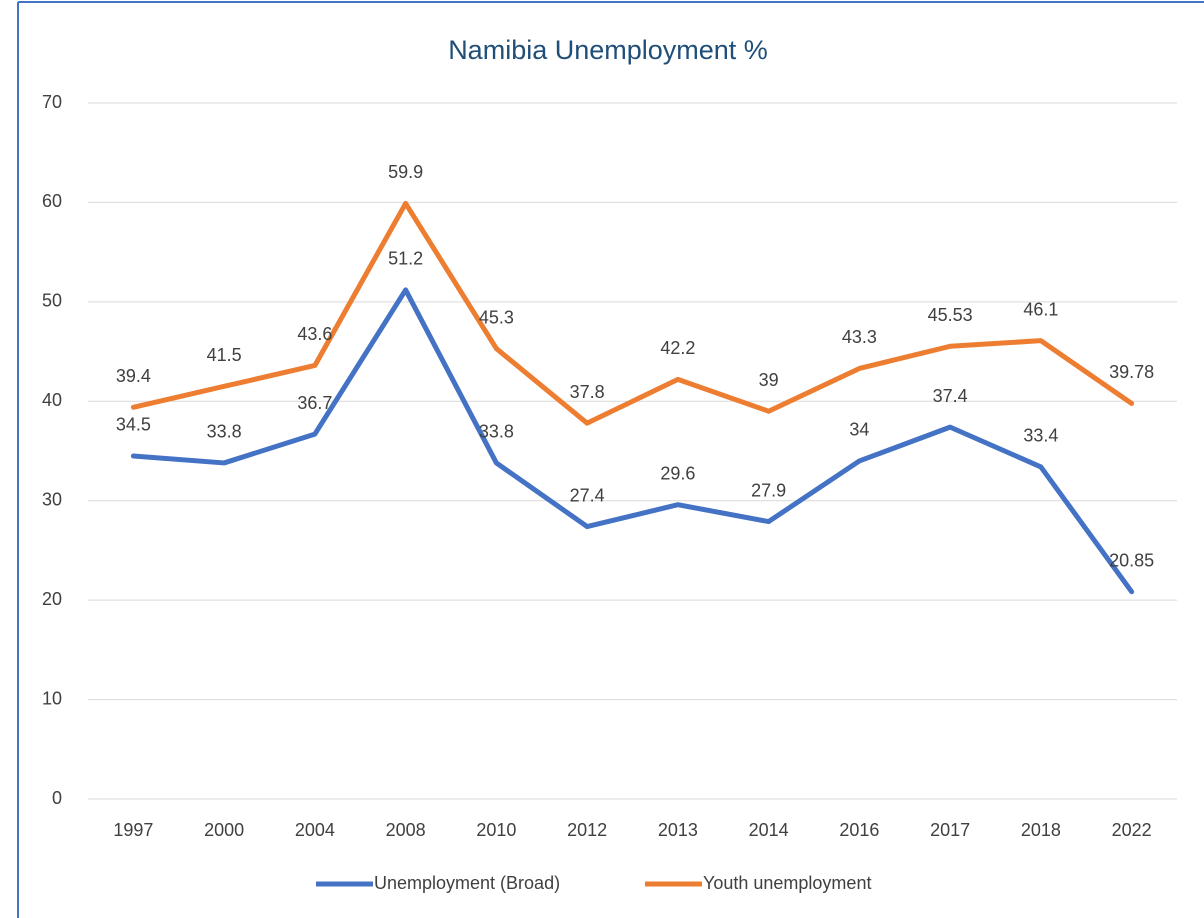 The image size is (1204, 918). I want to click on x-tick-label: 1997, so click(133, 830).